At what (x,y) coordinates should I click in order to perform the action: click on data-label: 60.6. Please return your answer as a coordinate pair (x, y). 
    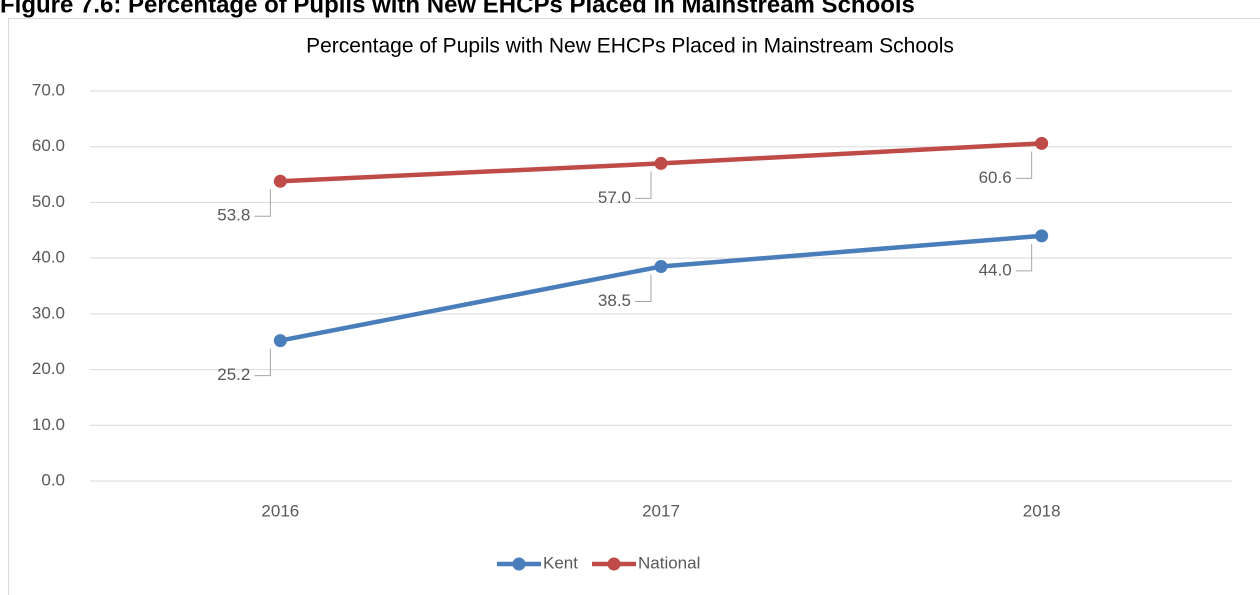
    Looking at the image, I should click on (995, 177).